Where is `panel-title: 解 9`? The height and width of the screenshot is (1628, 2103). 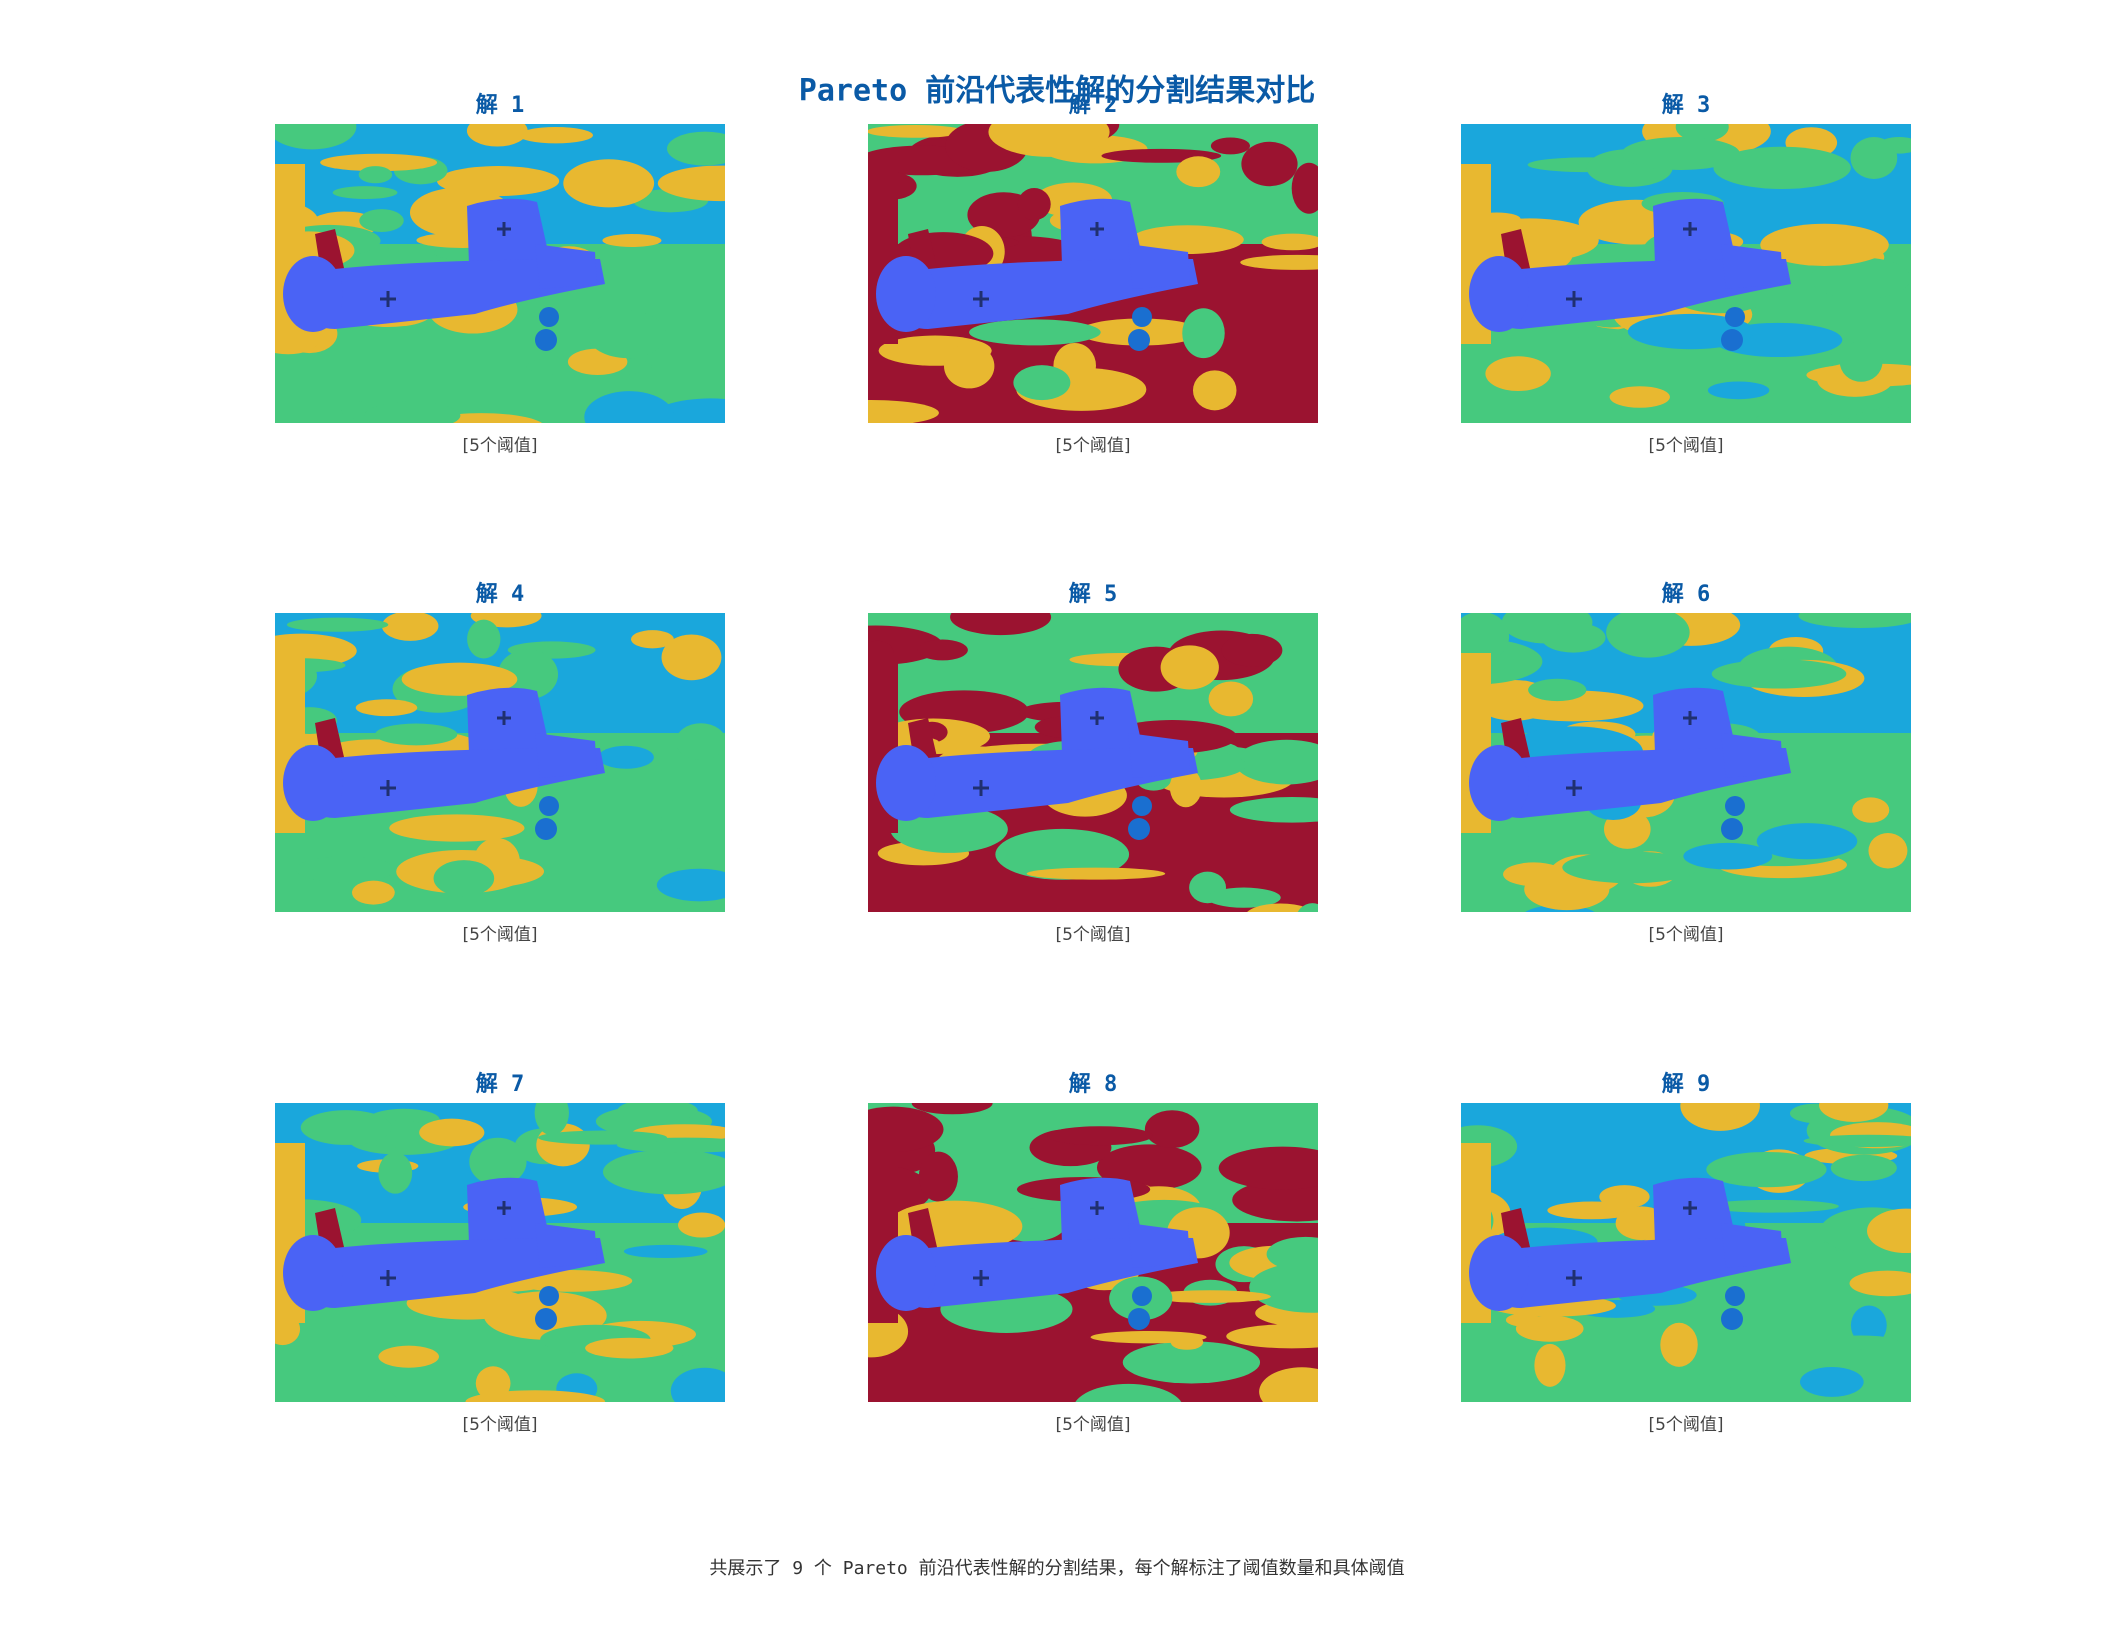 panel-title: 解 9 is located at coordinates (1686, 1084).